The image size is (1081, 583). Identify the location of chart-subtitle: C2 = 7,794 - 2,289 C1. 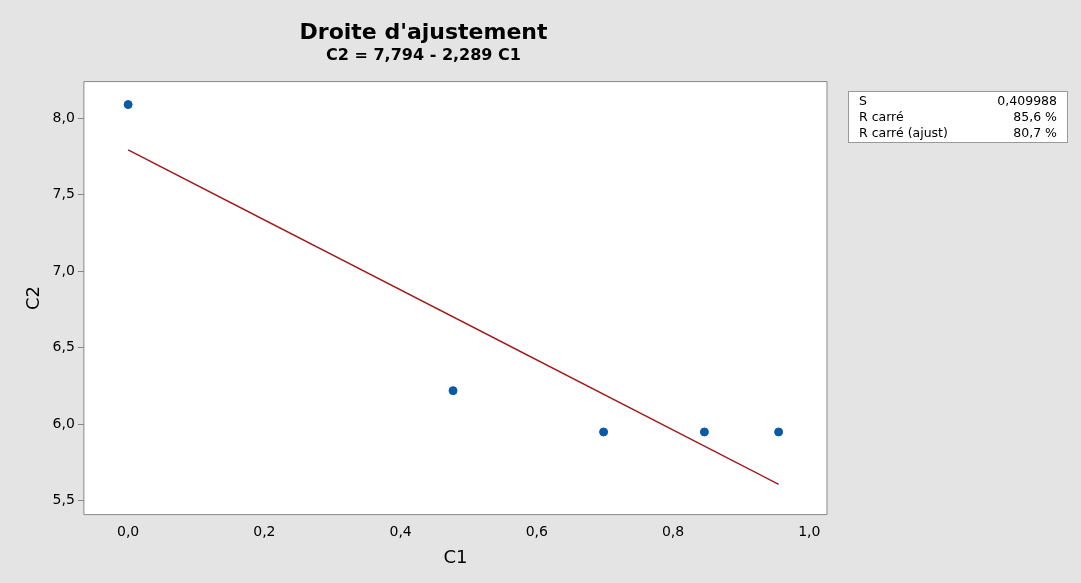
(423, 55).